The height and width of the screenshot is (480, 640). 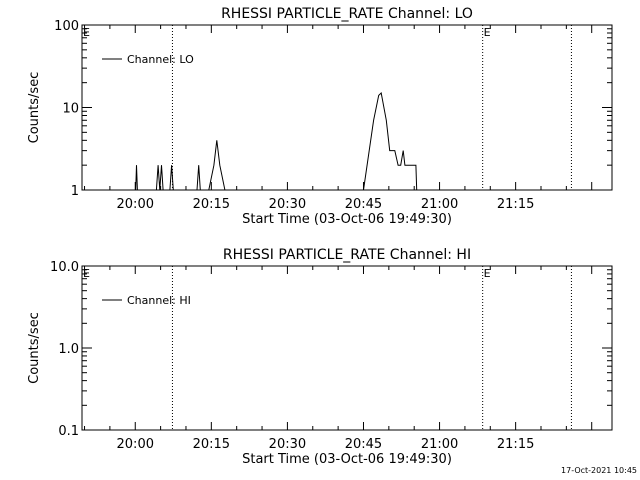 I want to click on plot-timestamp: 17-Oct-2021 10:45, so click(x=599, y=470).